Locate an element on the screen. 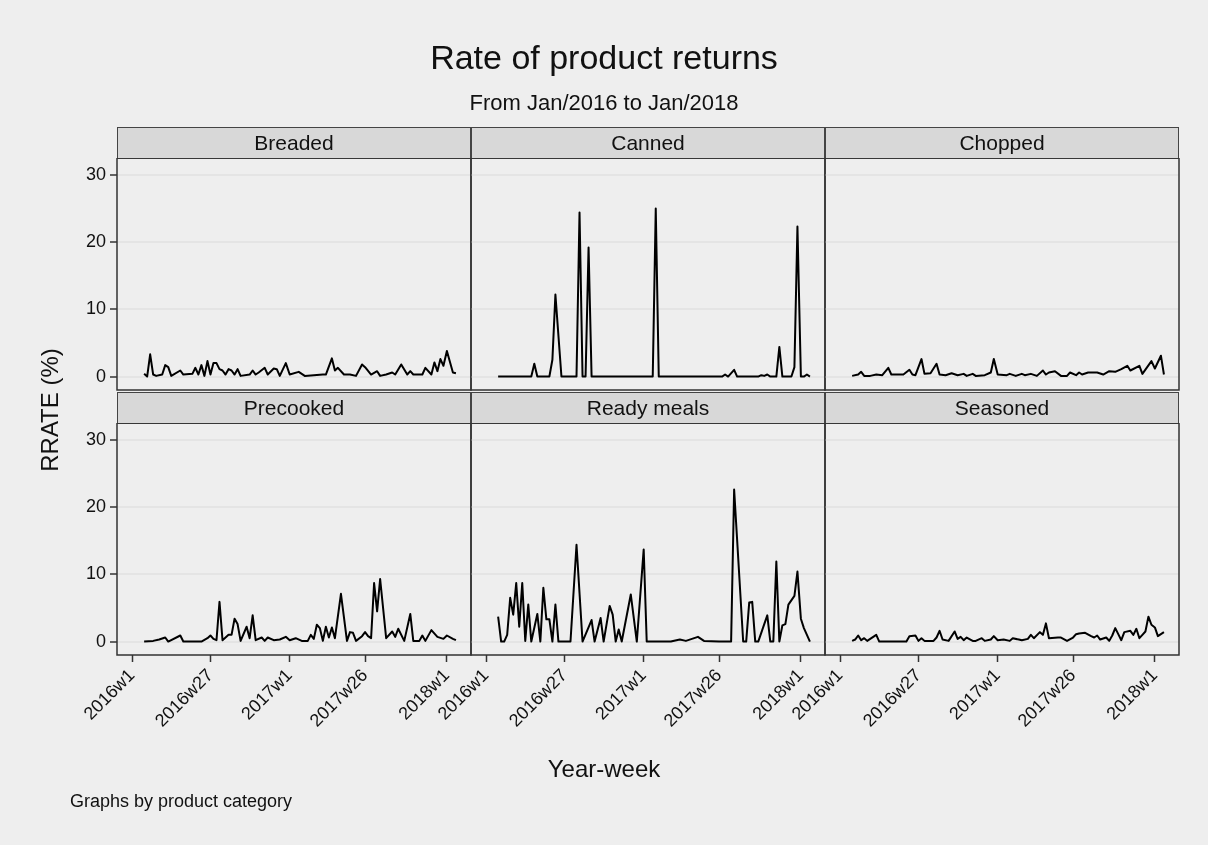 This screenshot has width=1208, height=845. x-axis-title: Year-week is located at coordinates (604, 769).